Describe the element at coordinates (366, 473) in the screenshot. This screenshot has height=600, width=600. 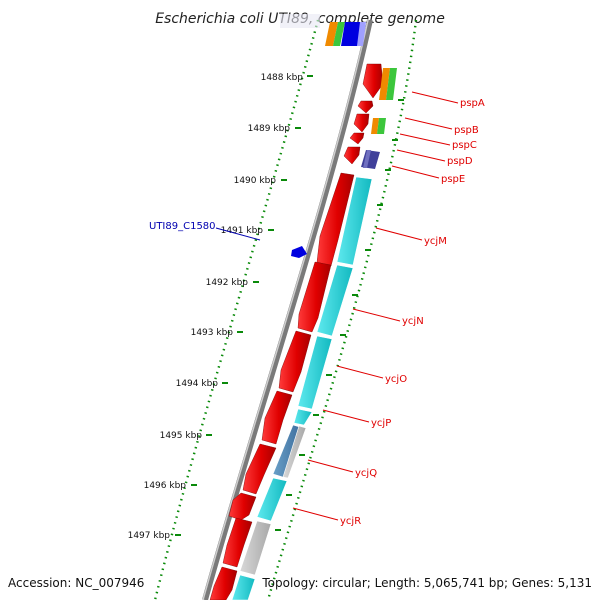
I see `gene-label: ycjQ` at that location.